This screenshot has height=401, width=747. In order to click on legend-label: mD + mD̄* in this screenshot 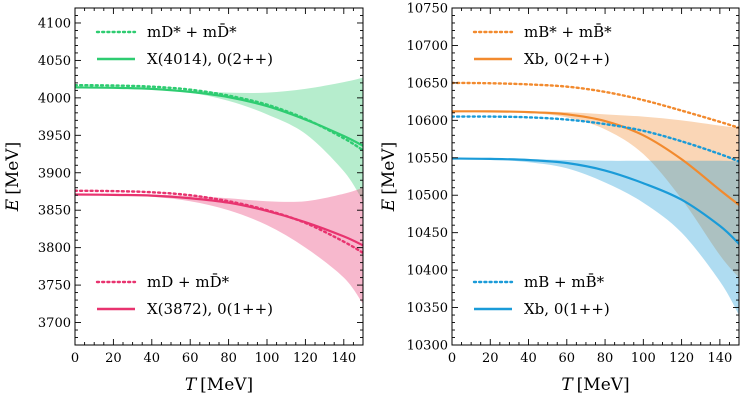, I will do `click(188, 282)`.